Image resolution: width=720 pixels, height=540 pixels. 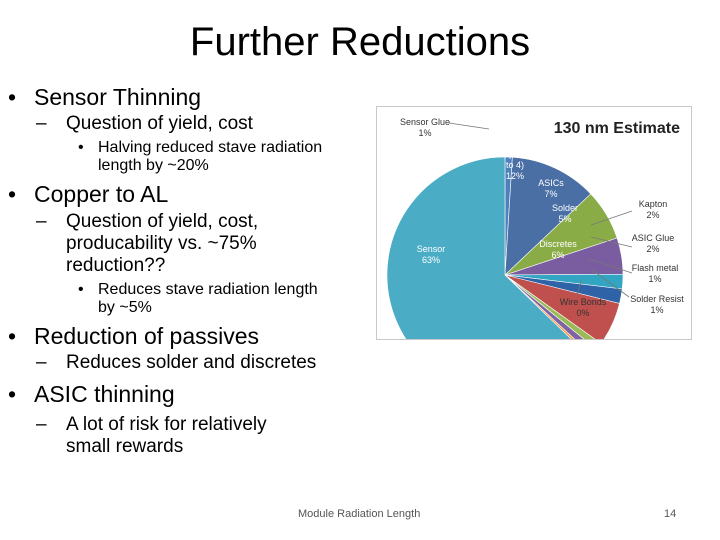 What do you see at coordinates (191, 362) in the screenshot?
I see `bullet-text: Reduces solder and discretes` at bounding box center [191, 362].